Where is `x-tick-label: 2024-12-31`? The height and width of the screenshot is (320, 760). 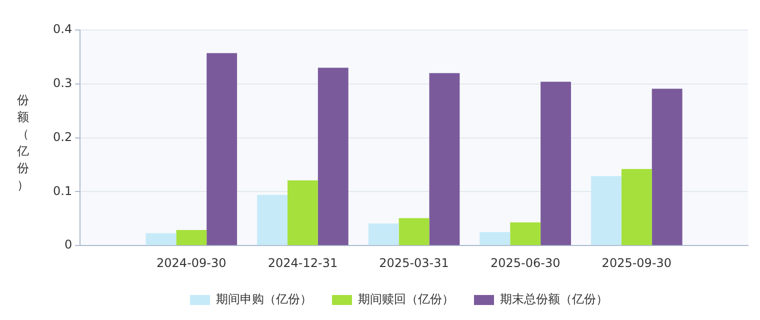
x-tick-label: 2024-12-31 is located at coordinates (303, 263).